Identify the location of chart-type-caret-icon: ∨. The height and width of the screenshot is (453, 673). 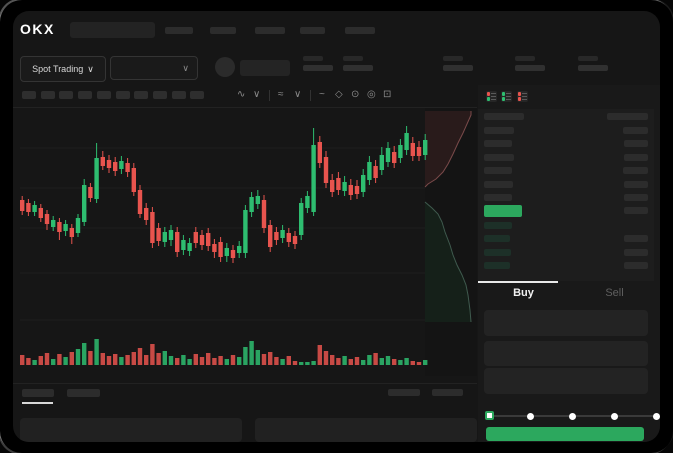
(257, 94).